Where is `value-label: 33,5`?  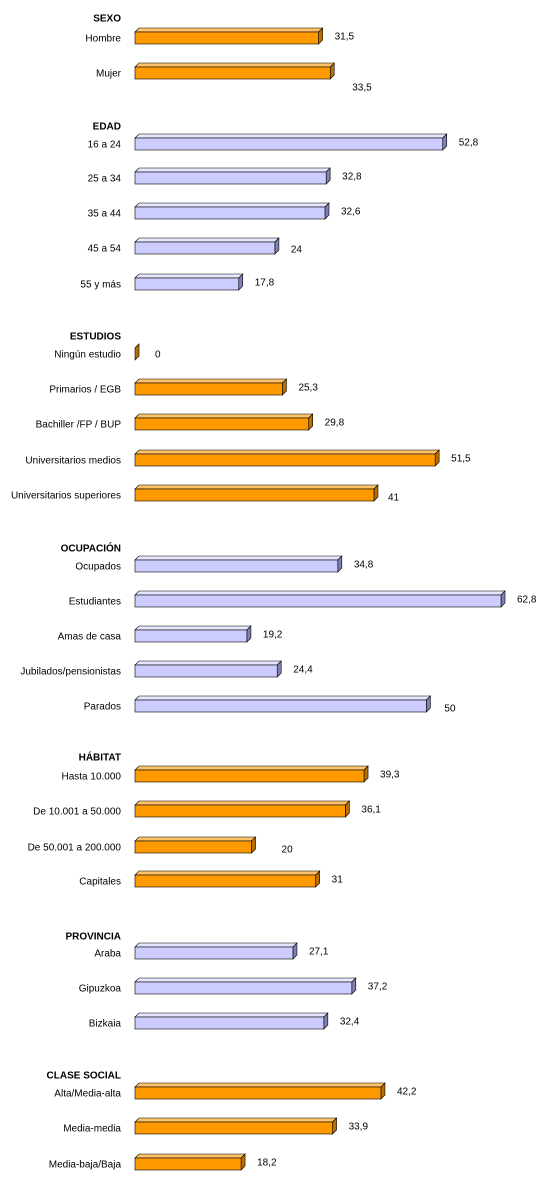
value-label: 33,5 is located at coordinates (362, 88).